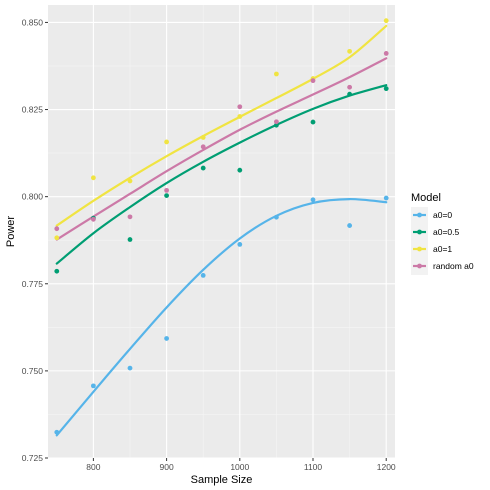  I want to click on y-tick-label: 0.750, so click(33, 371).